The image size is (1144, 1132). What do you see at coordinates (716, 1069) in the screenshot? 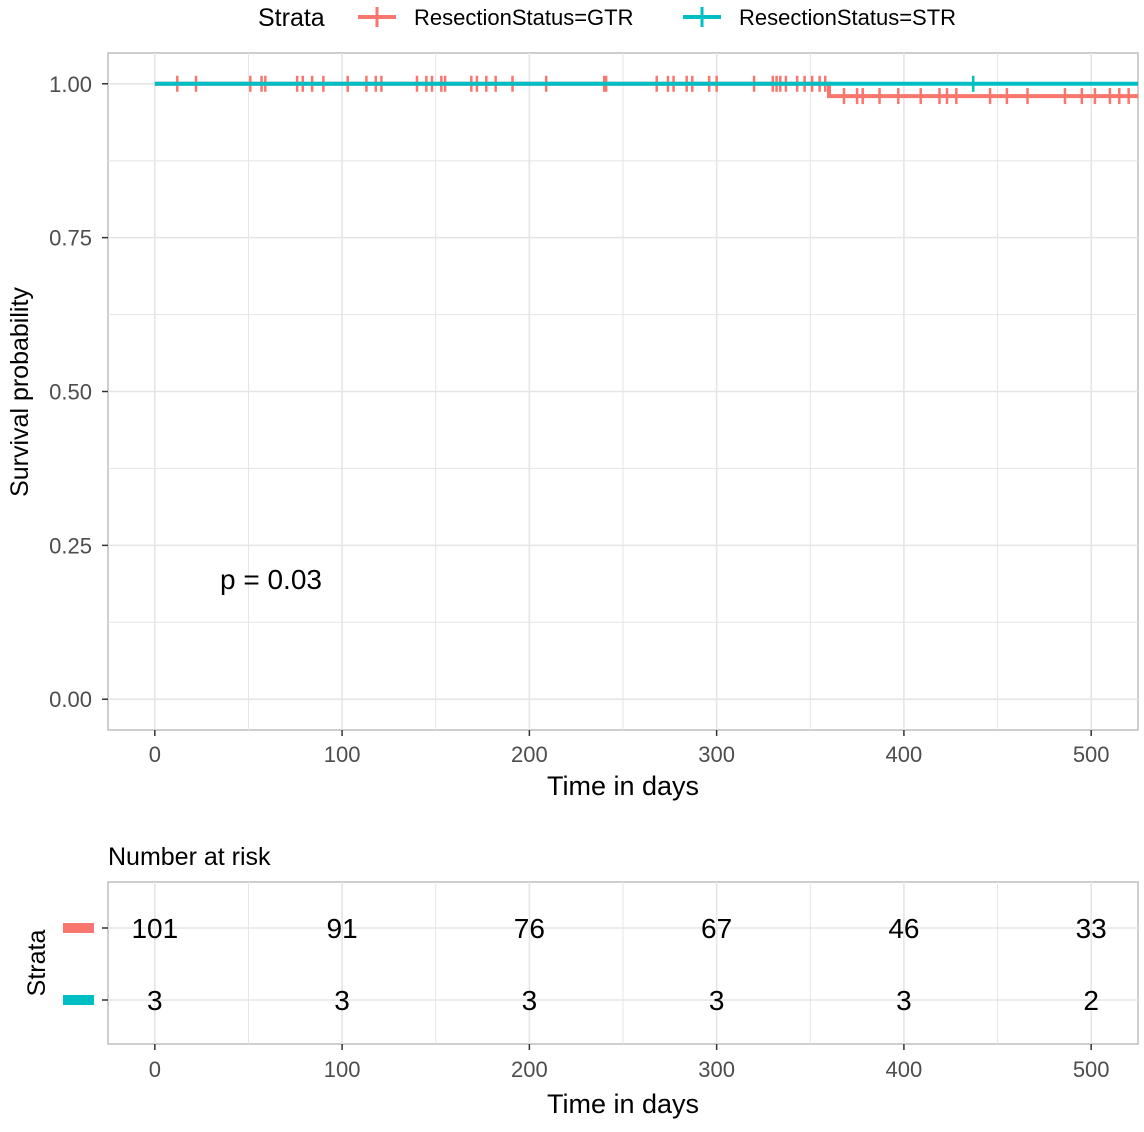
I see `risk-x-tick-label: 300` at bounding box center [716, 1069].